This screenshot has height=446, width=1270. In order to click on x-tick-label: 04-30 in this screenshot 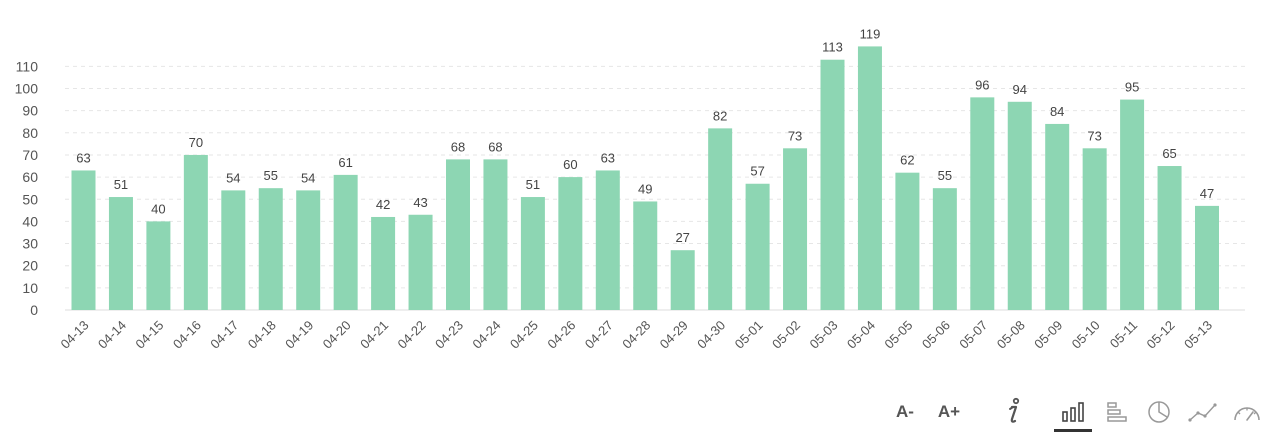, I will do `click(711, 335)`.